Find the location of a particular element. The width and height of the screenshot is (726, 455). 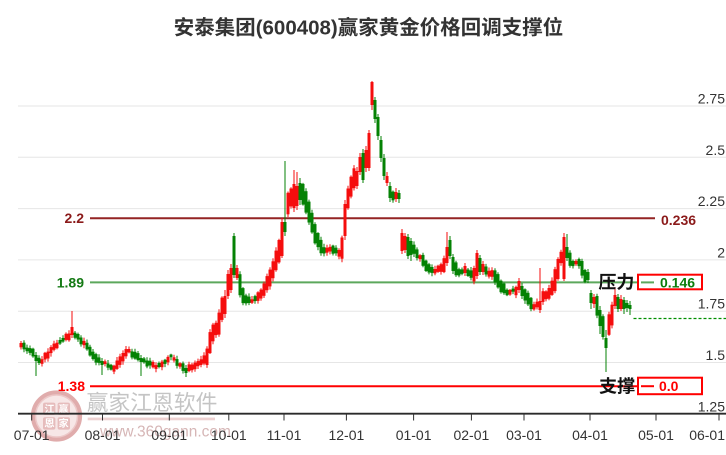

svg-text: 07-01 is located at coordinates (32, 435).